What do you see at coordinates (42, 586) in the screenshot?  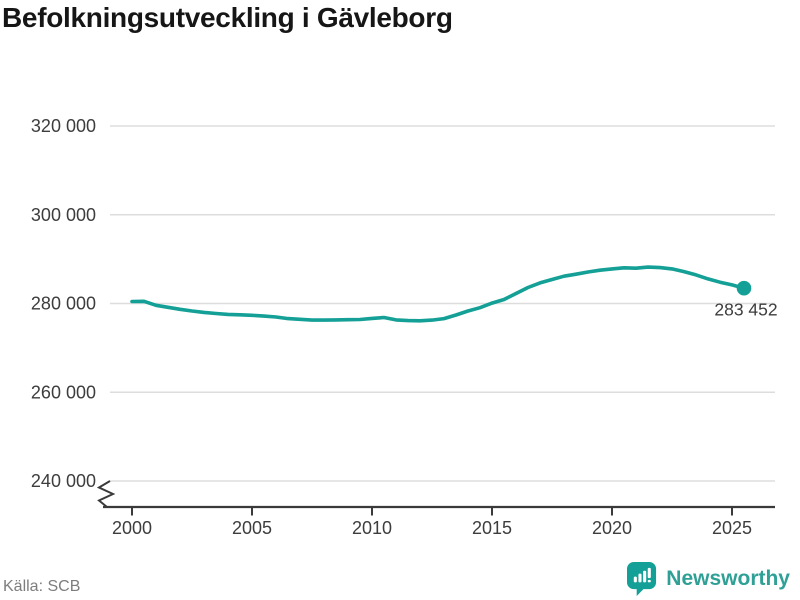 I see `source-label: Källa: SCB` at bounding box center [42, 586].